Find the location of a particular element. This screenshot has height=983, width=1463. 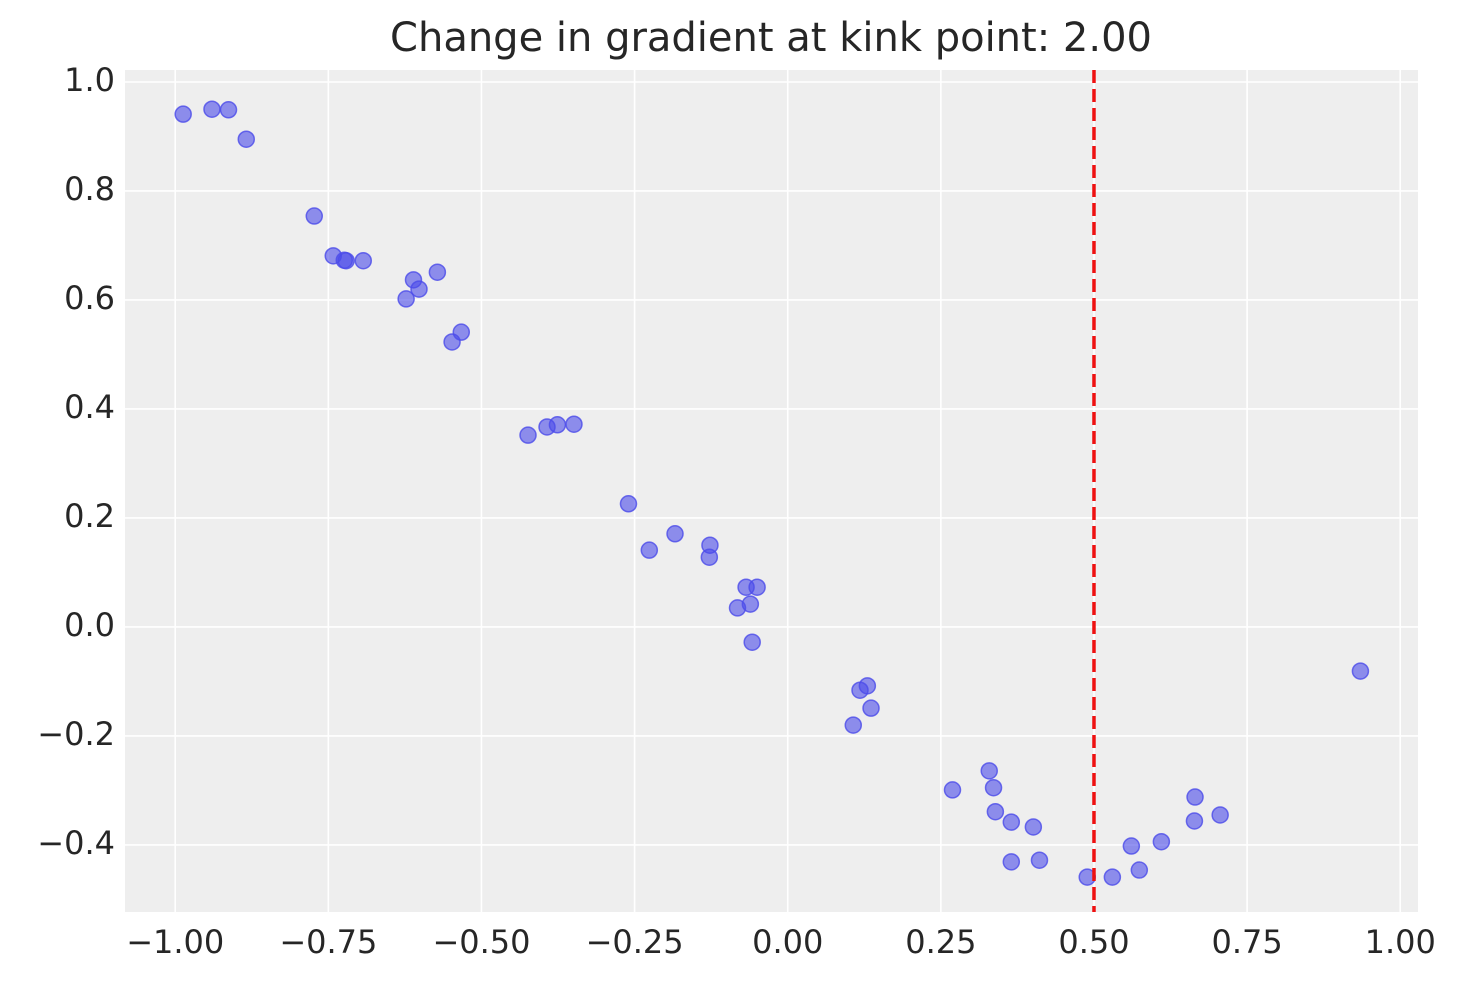

y-tick-label: −0.2 is located at coordinates (76, 734).